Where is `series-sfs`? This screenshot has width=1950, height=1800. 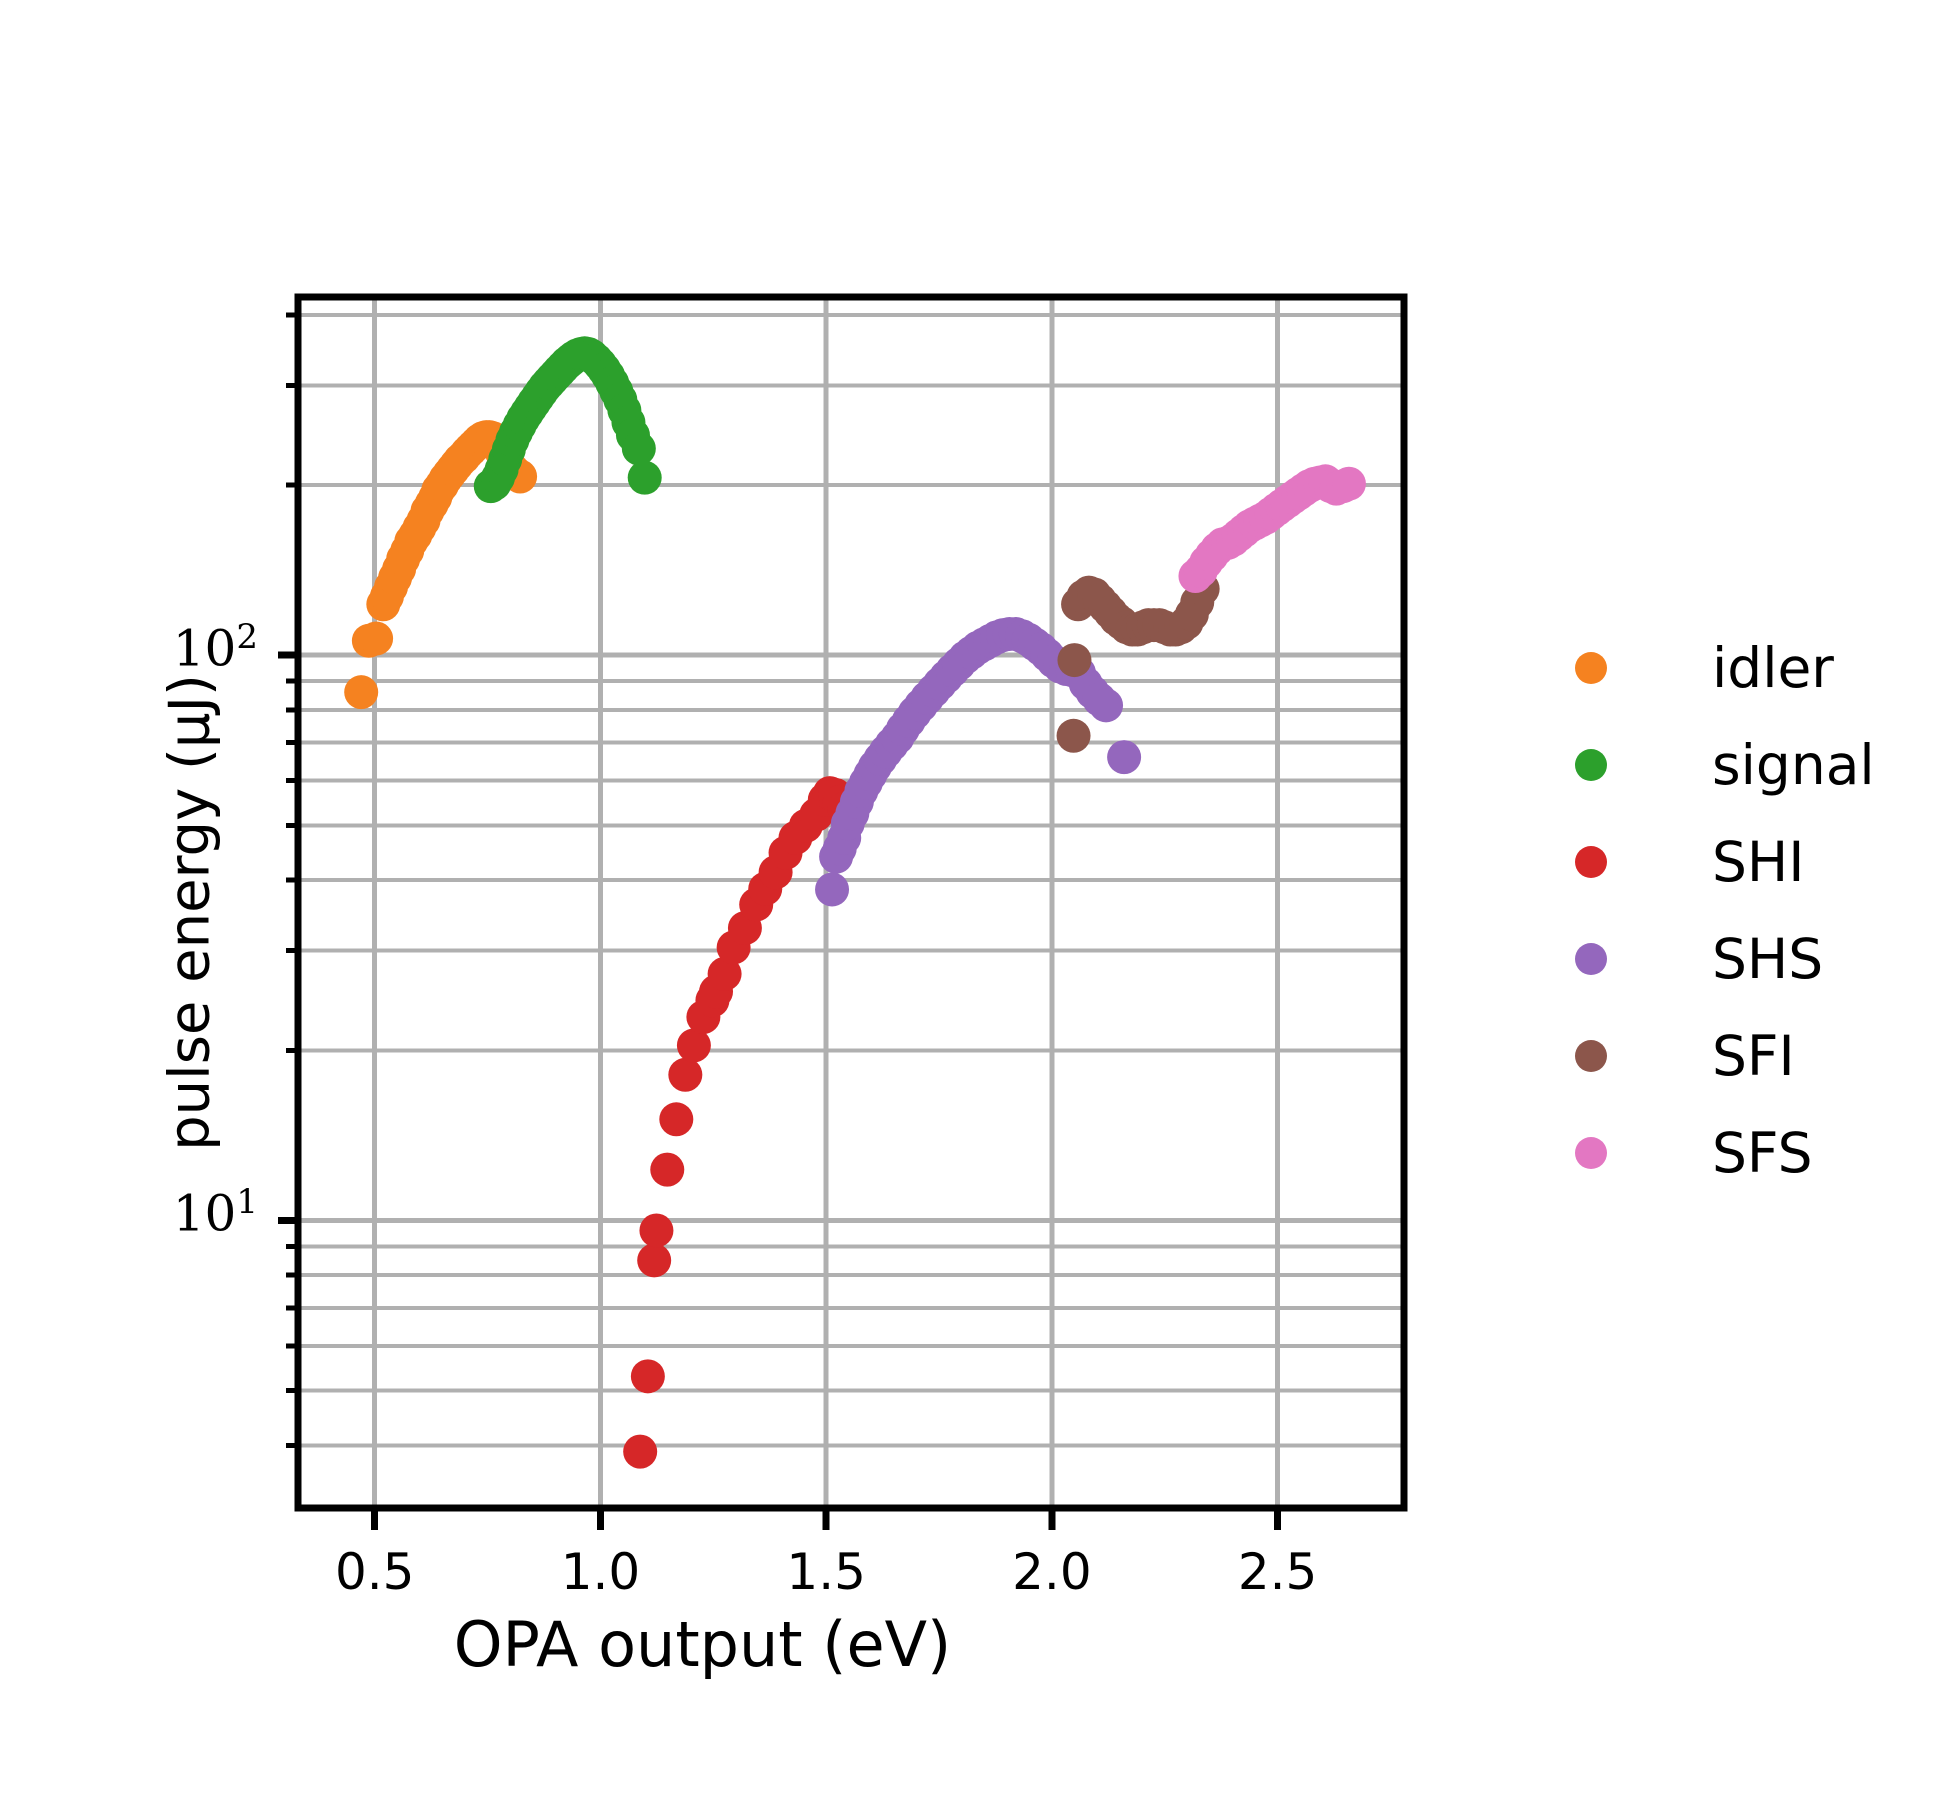
series-sfs is located at coordinates (1272, 529).